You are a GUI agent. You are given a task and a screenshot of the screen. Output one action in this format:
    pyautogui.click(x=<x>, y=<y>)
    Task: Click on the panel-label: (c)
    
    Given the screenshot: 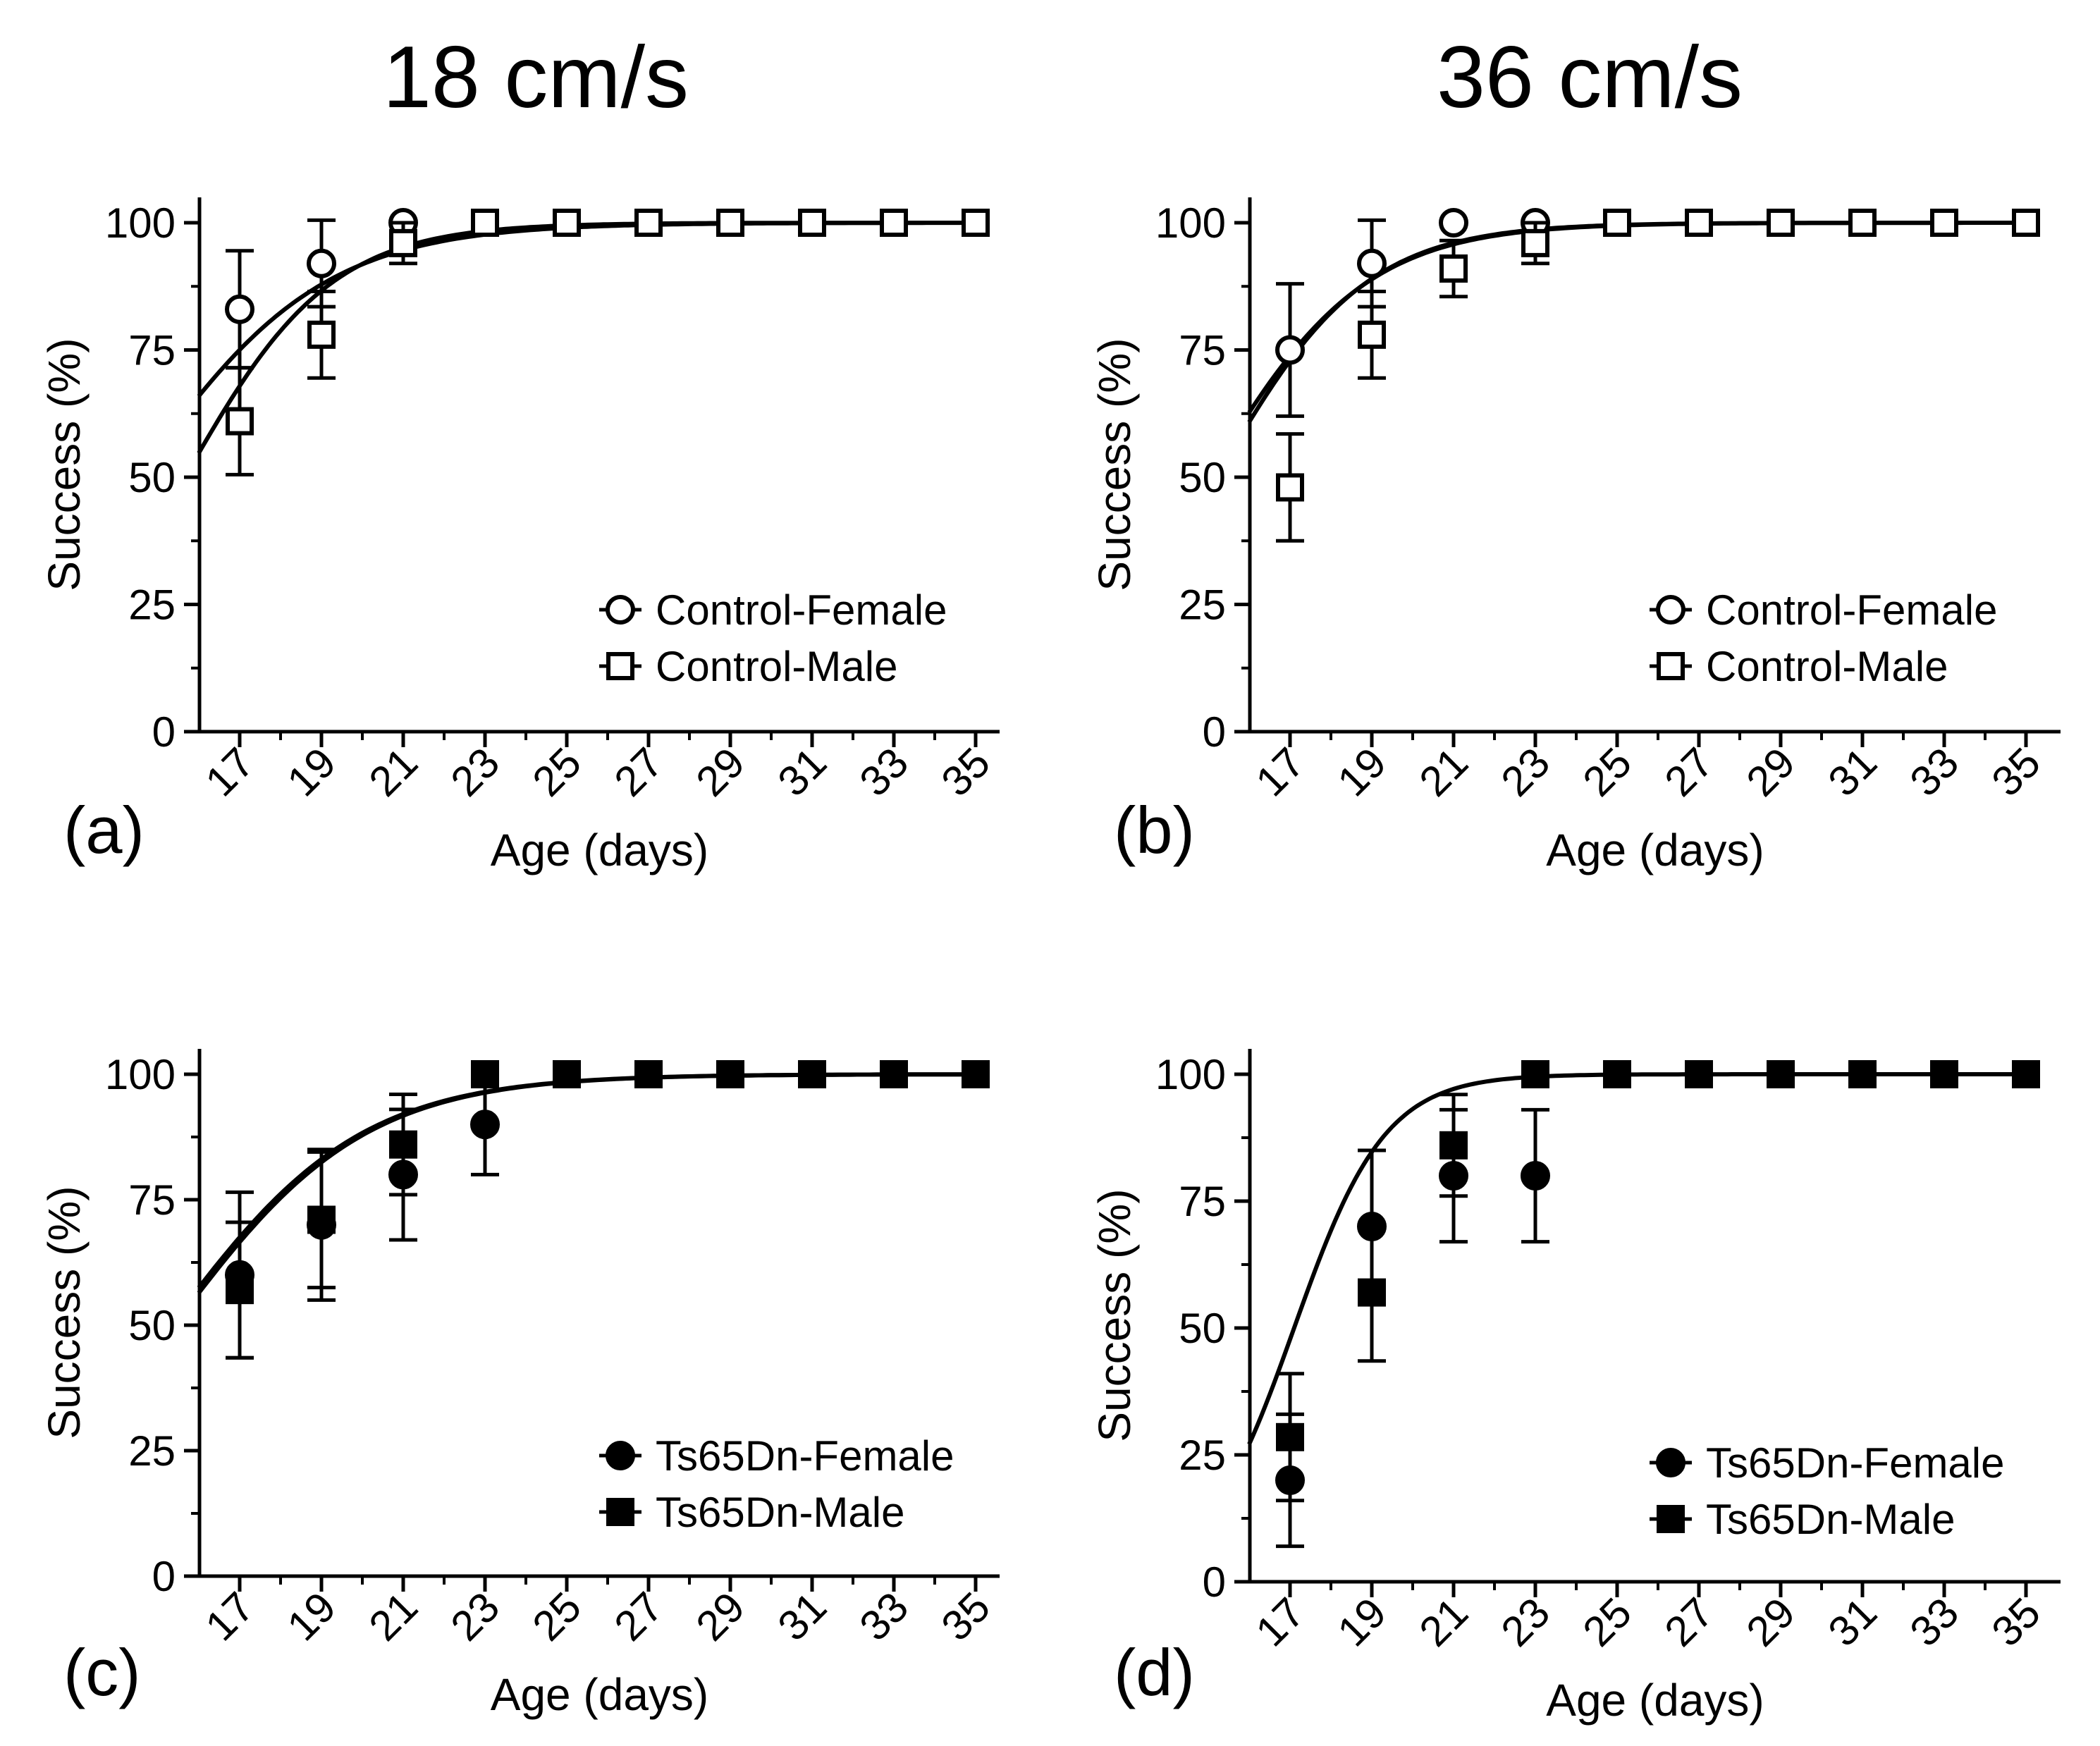 What is the action you would take?
    pyautogui.click(x=102, y=1672)
    